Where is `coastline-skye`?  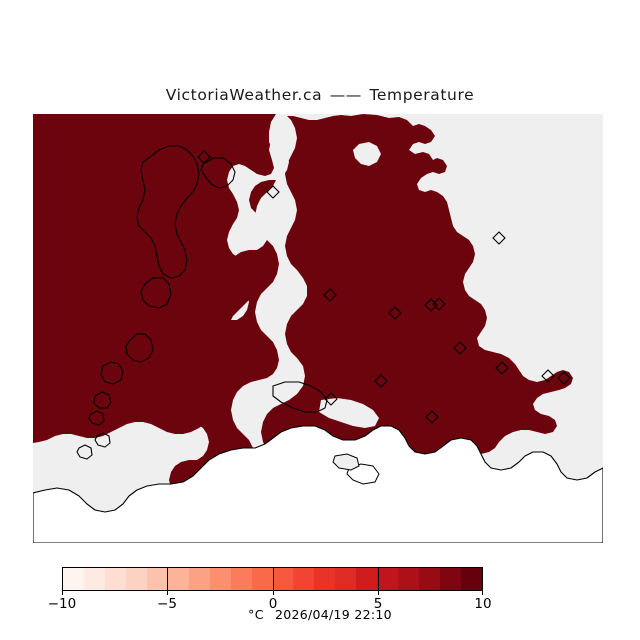
coastline-skye is located at coordinates (218, 173).